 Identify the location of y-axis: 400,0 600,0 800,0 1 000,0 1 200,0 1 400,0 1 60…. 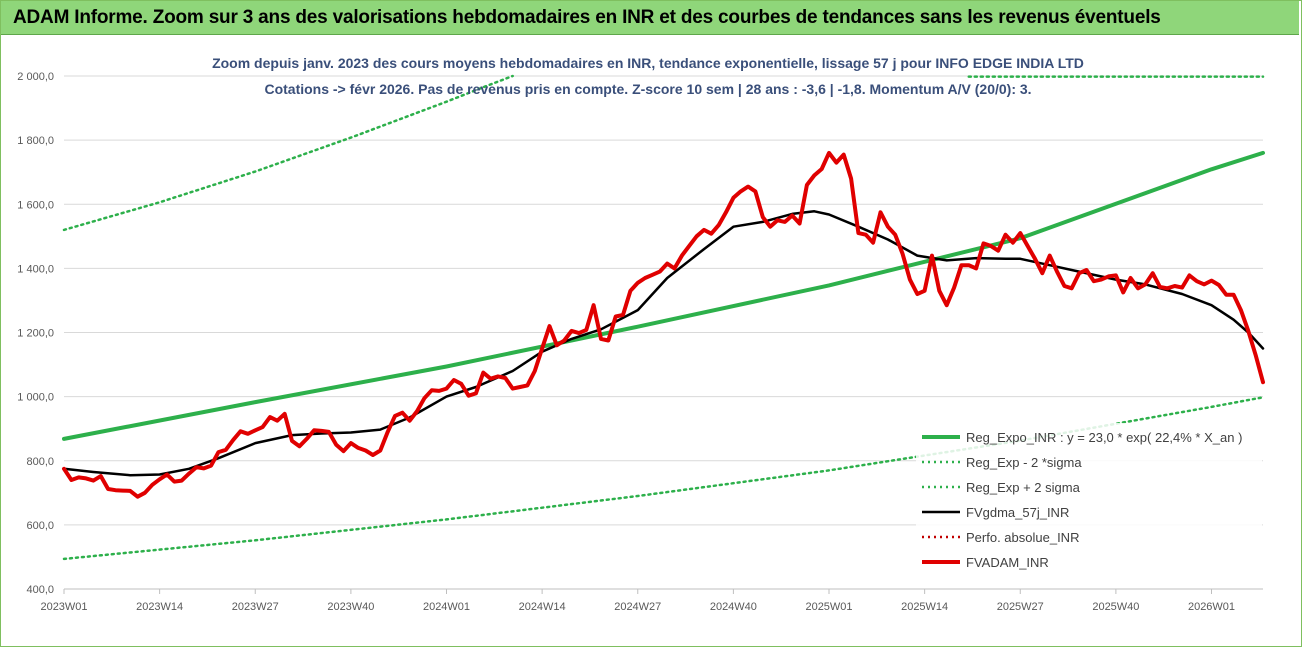
(35, 333).